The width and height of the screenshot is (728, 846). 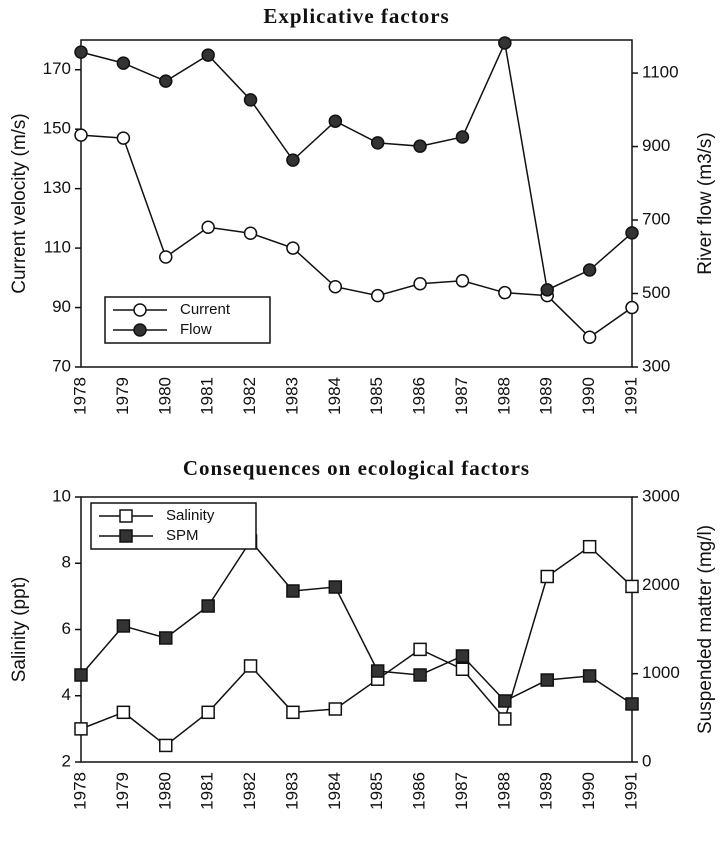 What do you see at coordinates (66, 628) in the screenshot?
I see `y-tick-label: 6` at bounding box center [66, 628].